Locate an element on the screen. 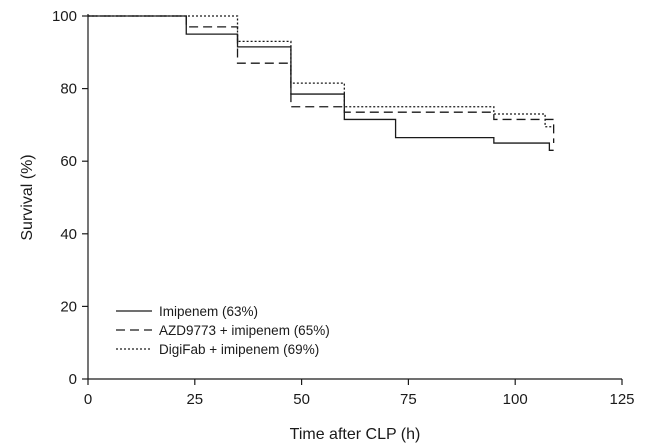 The image size is (648, 446). legend-label-2: AZD9773 + imipenem (65%) is located at coordinates (244, 330).